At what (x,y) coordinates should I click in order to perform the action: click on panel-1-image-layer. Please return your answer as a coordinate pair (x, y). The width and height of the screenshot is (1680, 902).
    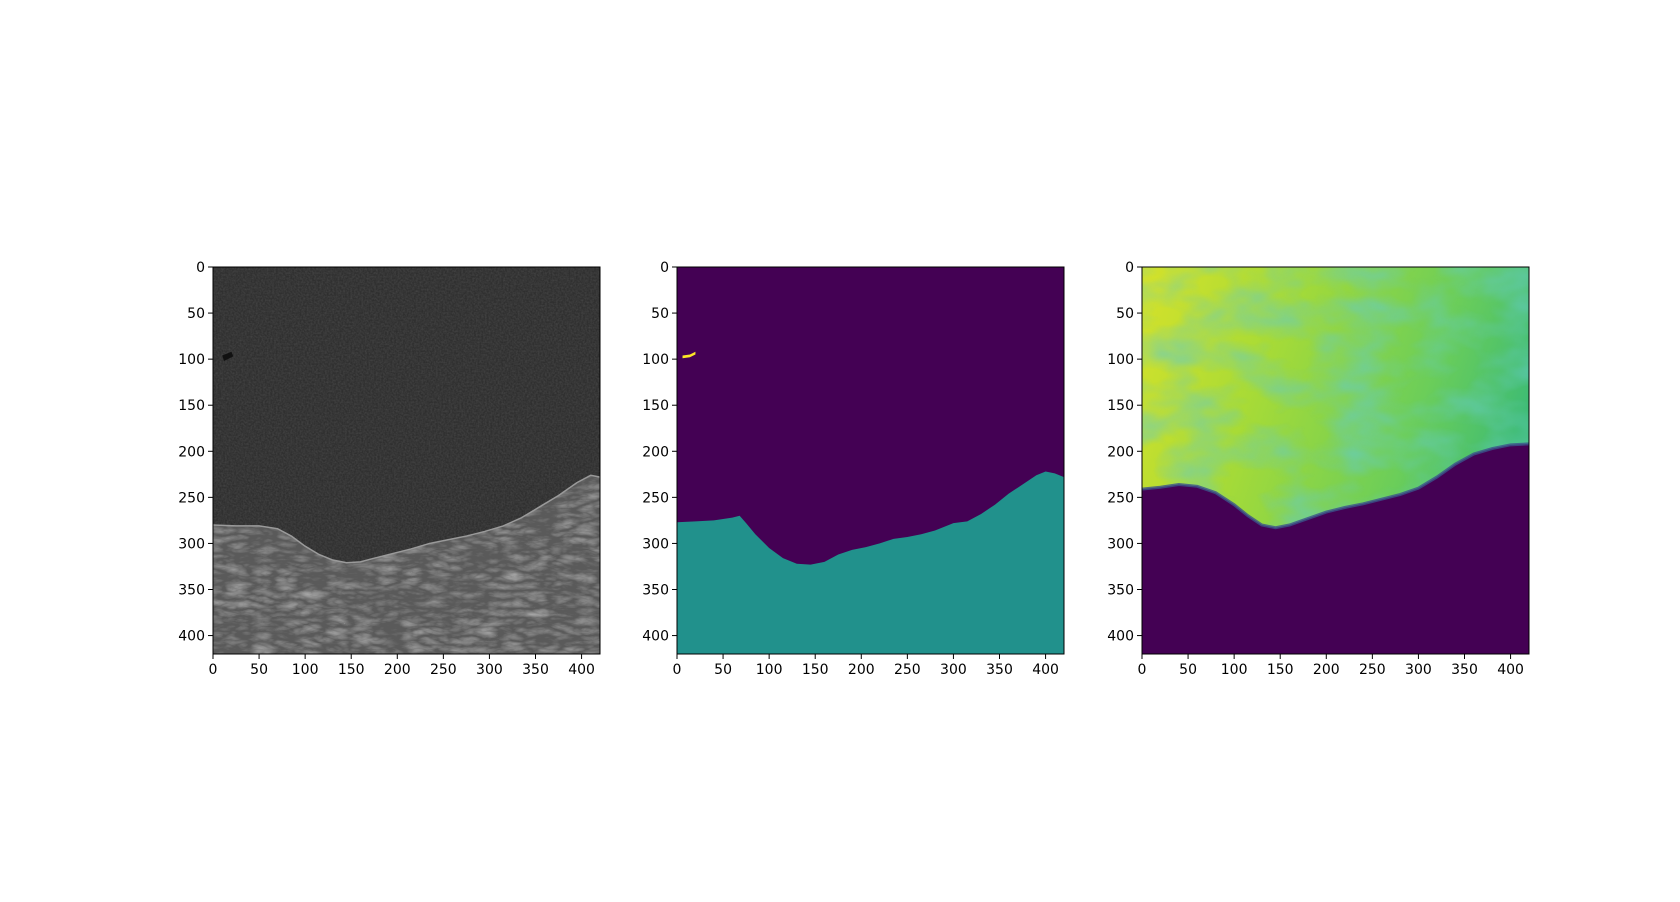
    Looking at the image, I should click on (406, 460).